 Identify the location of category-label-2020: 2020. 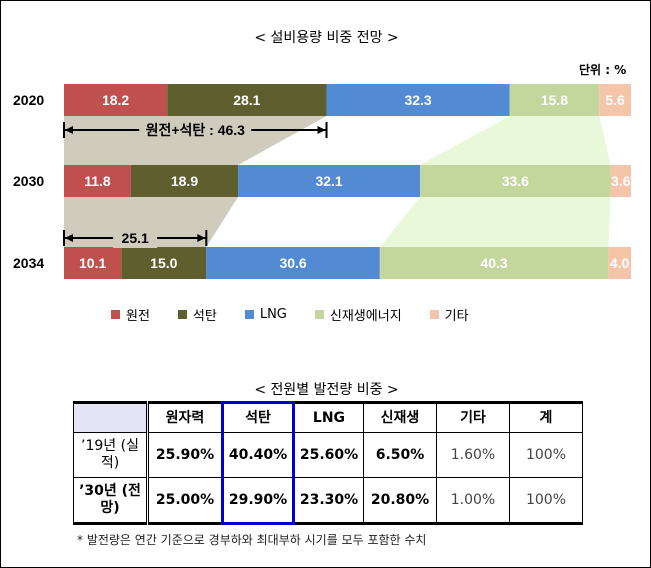
(28, 100).